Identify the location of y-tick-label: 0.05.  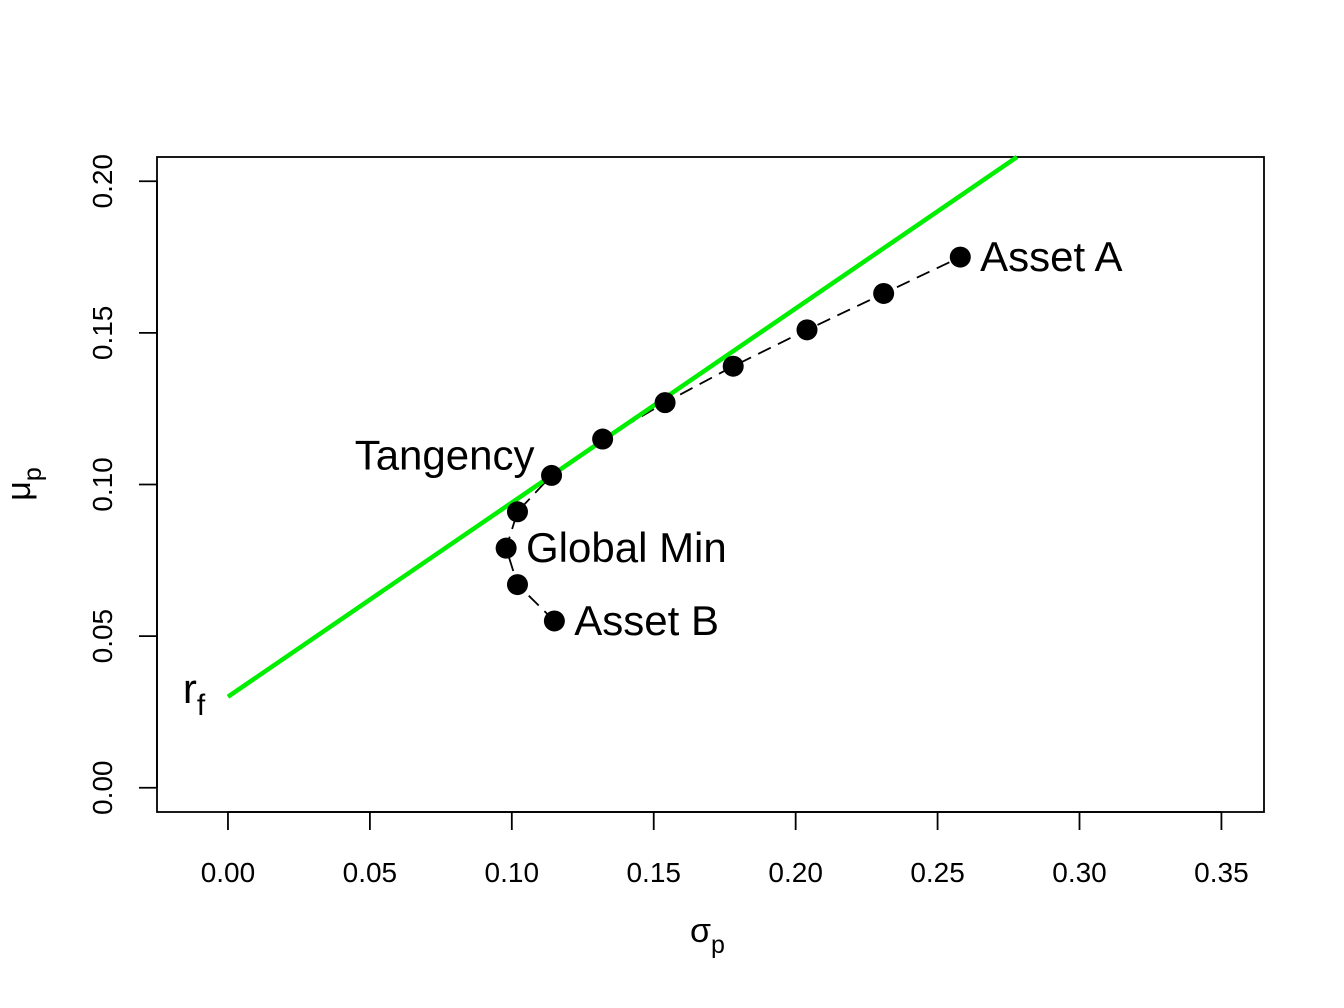
(102, 636).